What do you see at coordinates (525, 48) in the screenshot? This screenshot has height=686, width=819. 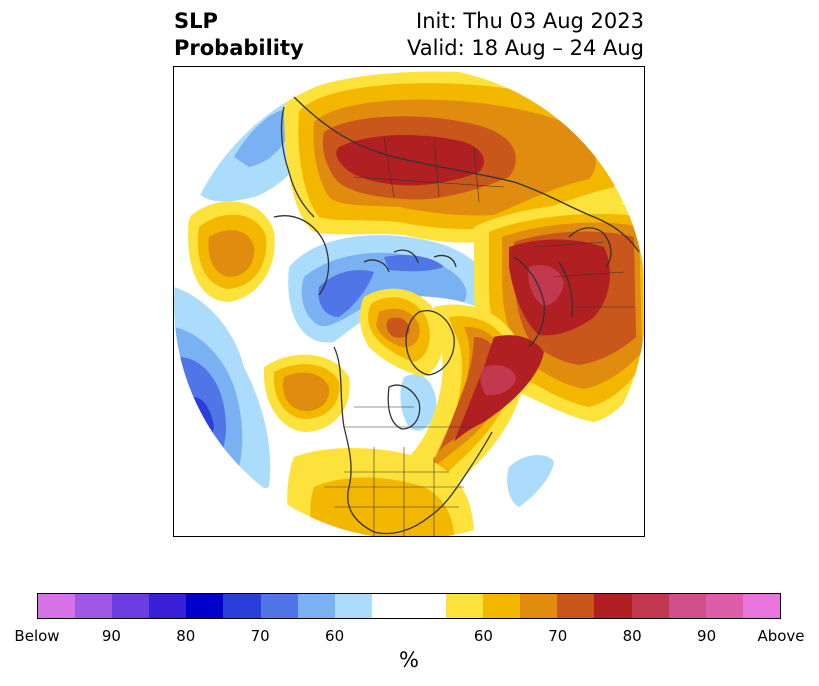 I see `valid-range: Valid: 18 Aug – 24 Aug` at bounding box center [525, 48].